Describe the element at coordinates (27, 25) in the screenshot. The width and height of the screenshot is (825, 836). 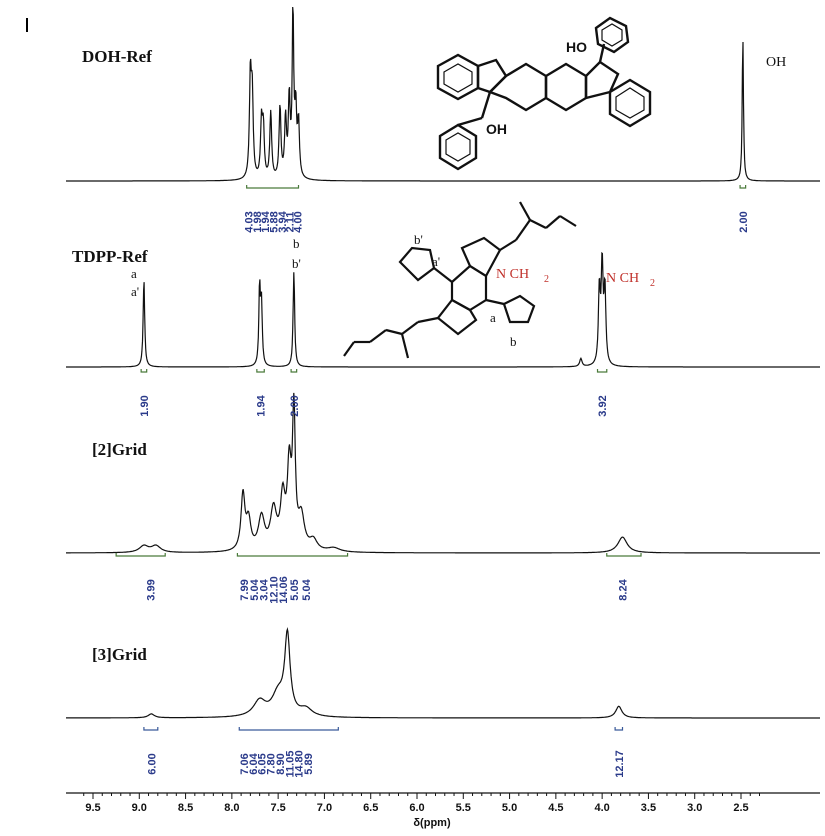
I see `edge-mark` at that location.